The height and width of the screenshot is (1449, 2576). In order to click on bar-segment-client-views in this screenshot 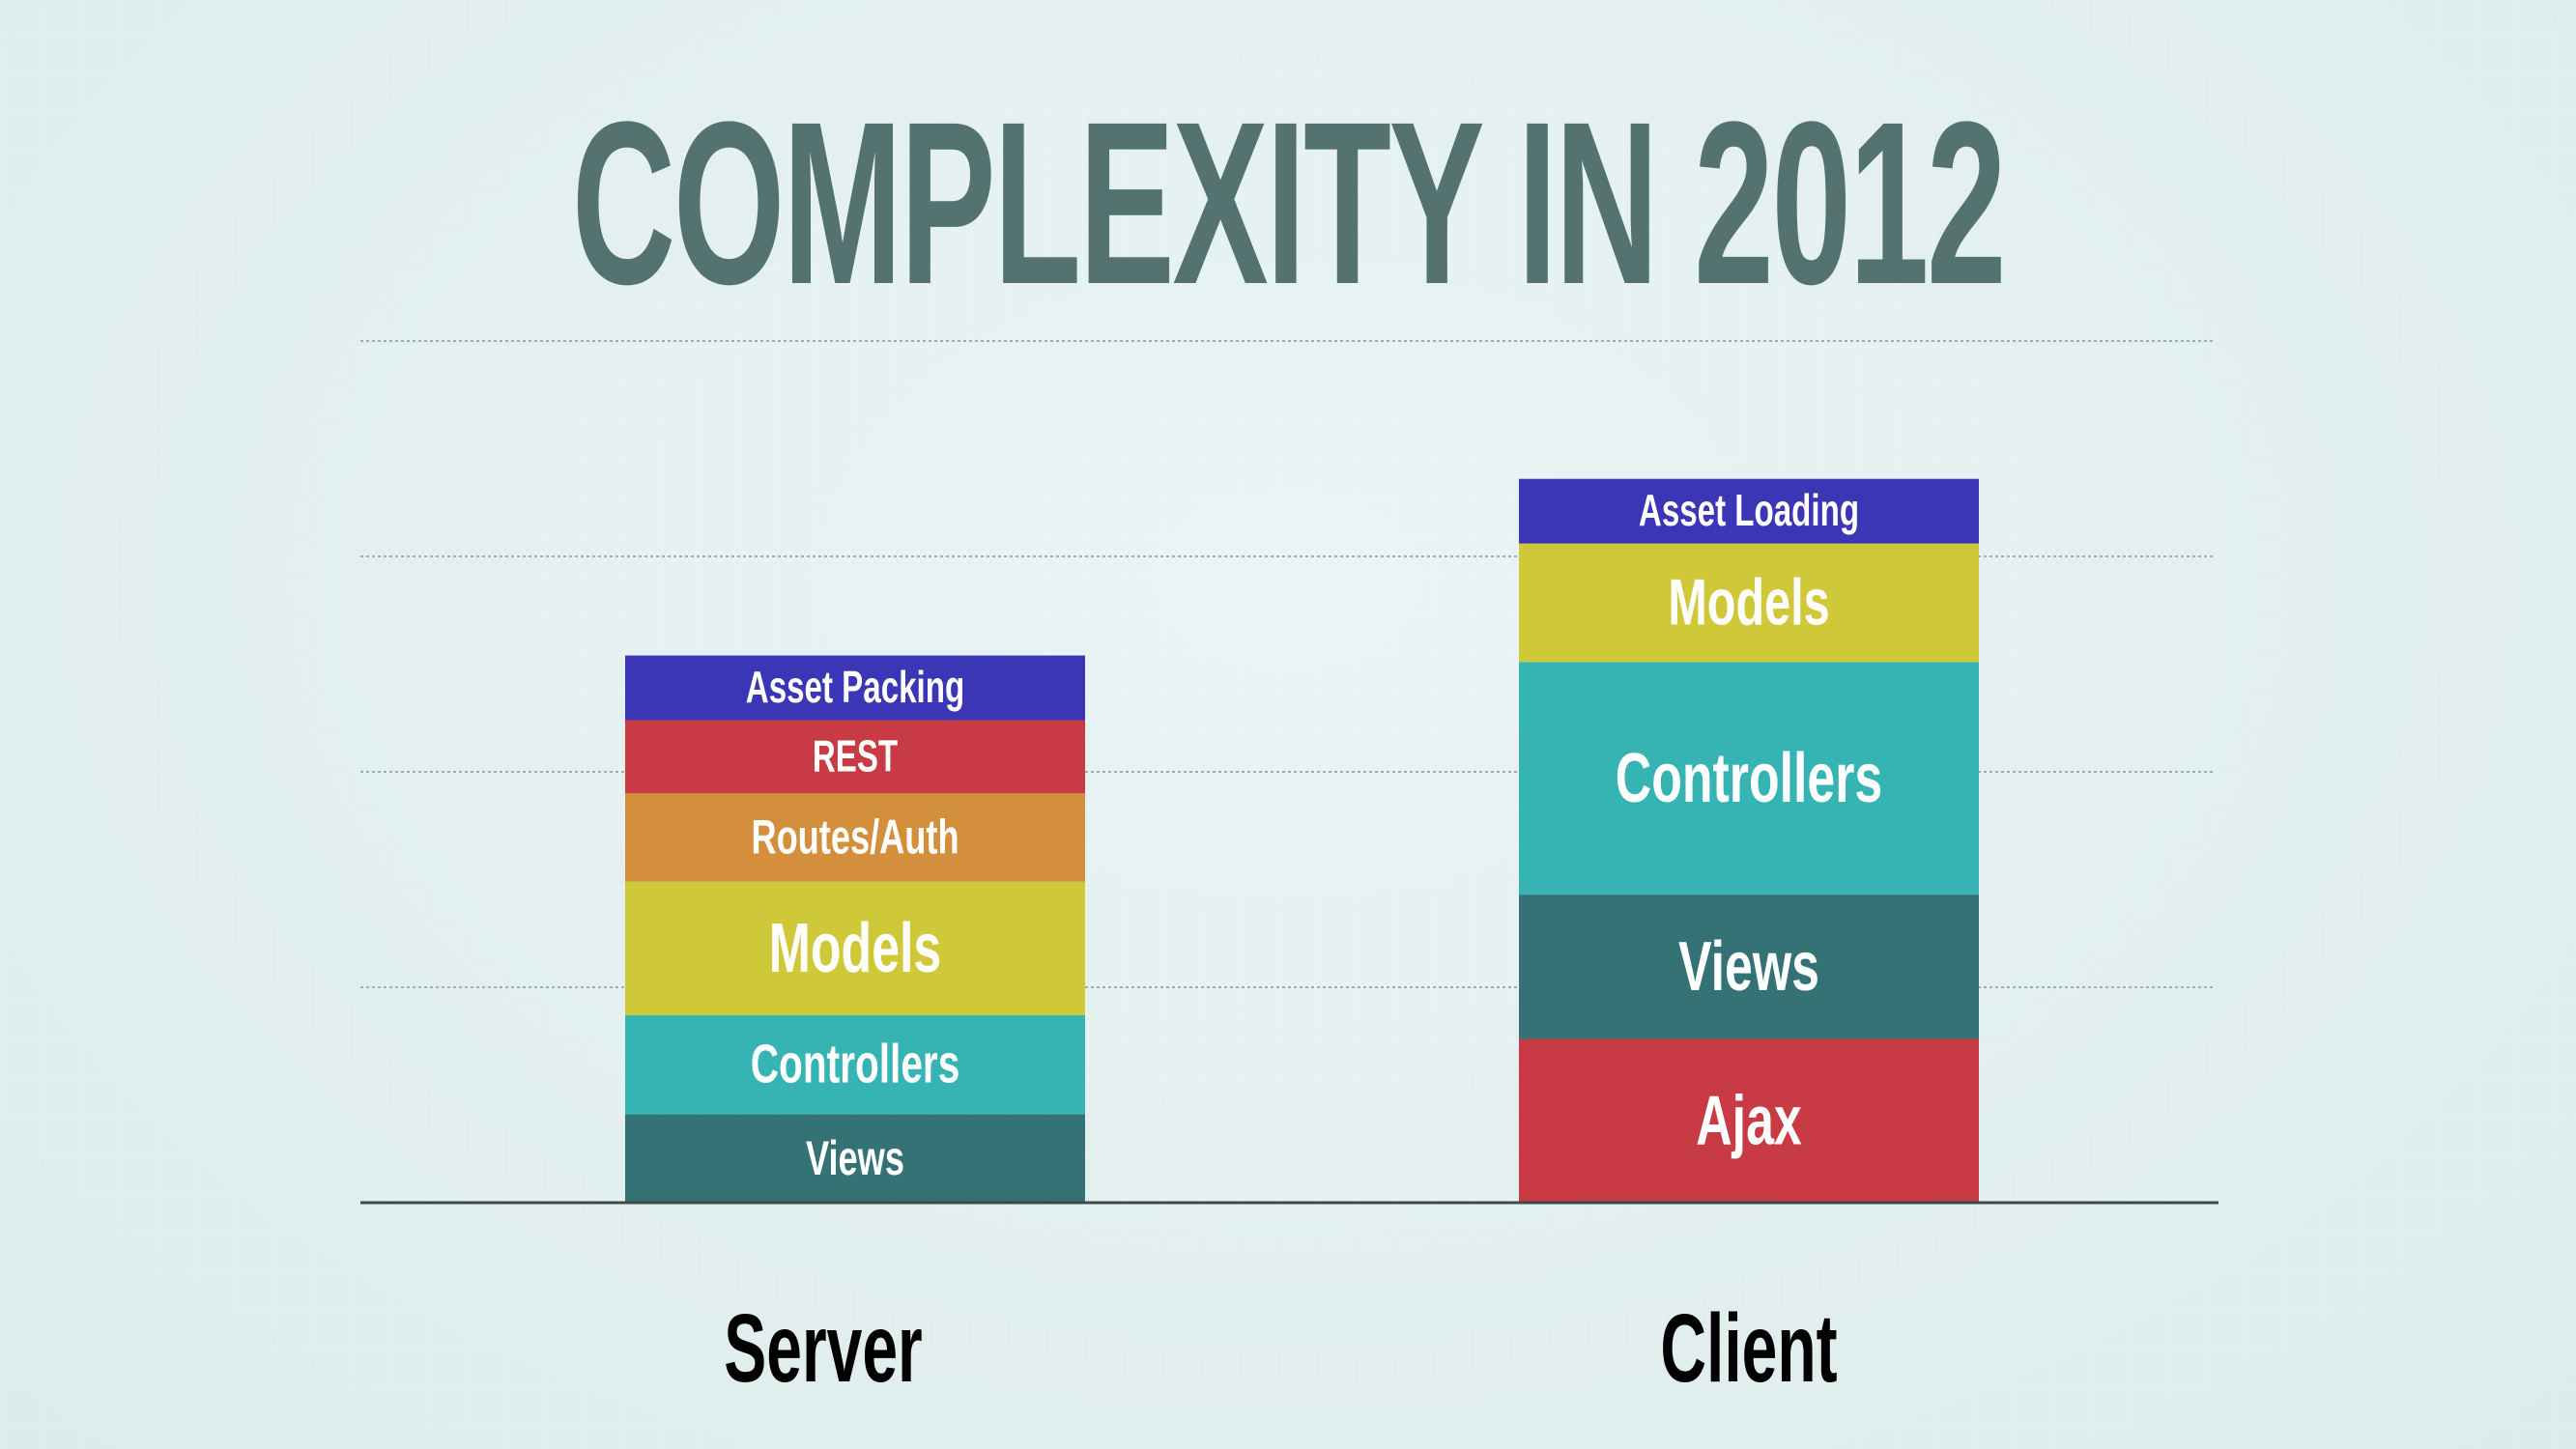, I will do `click(1749, 967)`.